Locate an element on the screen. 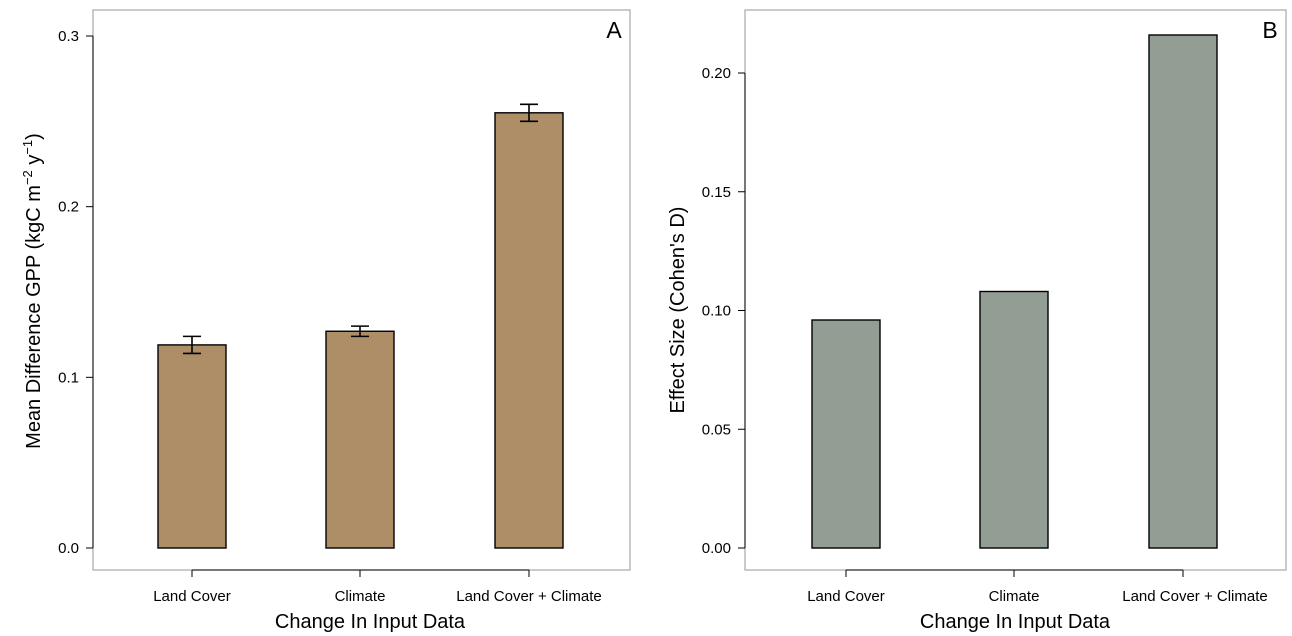 The height and width of the screenshot is (636, 1292). panel-b-y-tick-label: 0.00 is located at coordinates (716, 548).